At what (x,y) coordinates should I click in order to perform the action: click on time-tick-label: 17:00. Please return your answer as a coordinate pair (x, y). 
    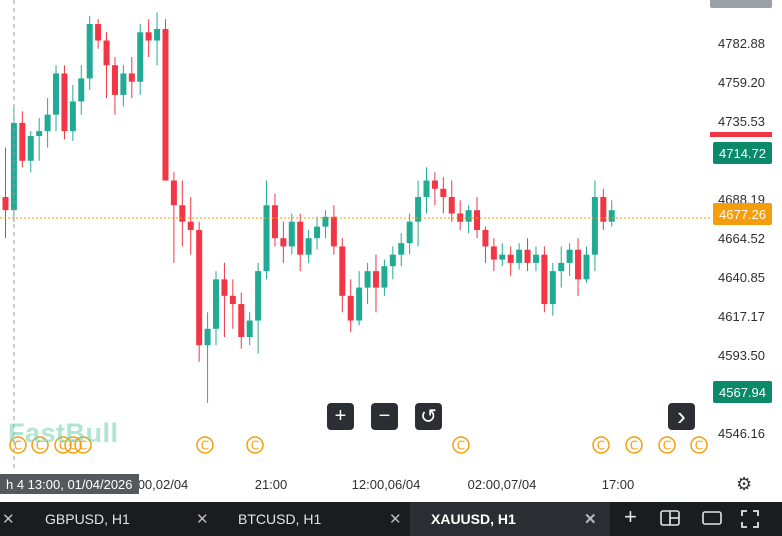
    Looking at the image, I should click on (618, 484).